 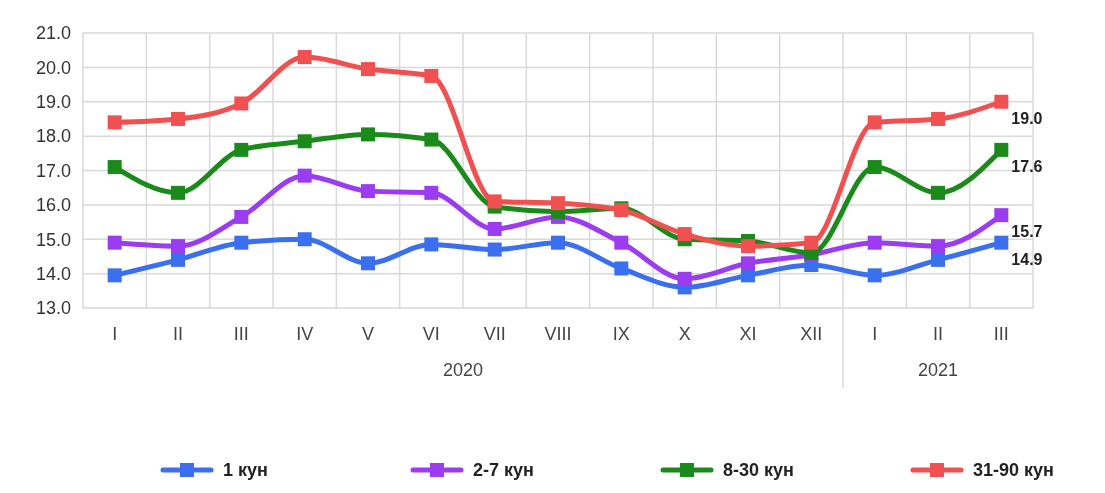 What do you see at coordinates (53, 136) in the screenshot?
I see `y-tick-label: 18.0` at bounding box center [53, 136].